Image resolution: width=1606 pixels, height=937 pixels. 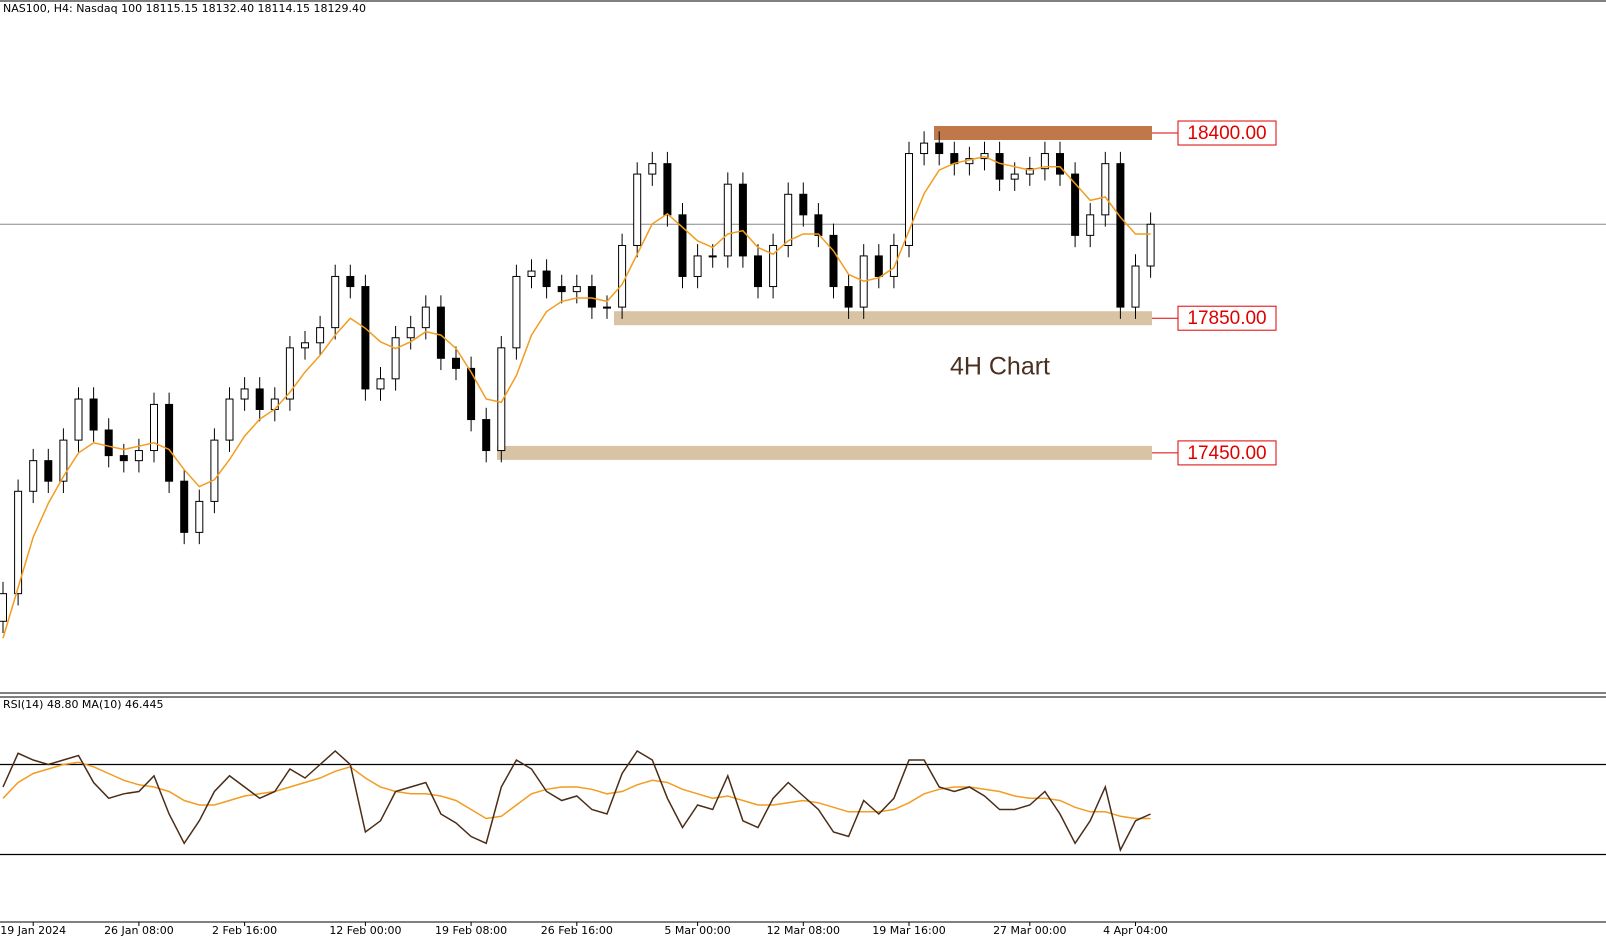 I want to click on level-label: 18400.00, so click(x=1226, y=133).